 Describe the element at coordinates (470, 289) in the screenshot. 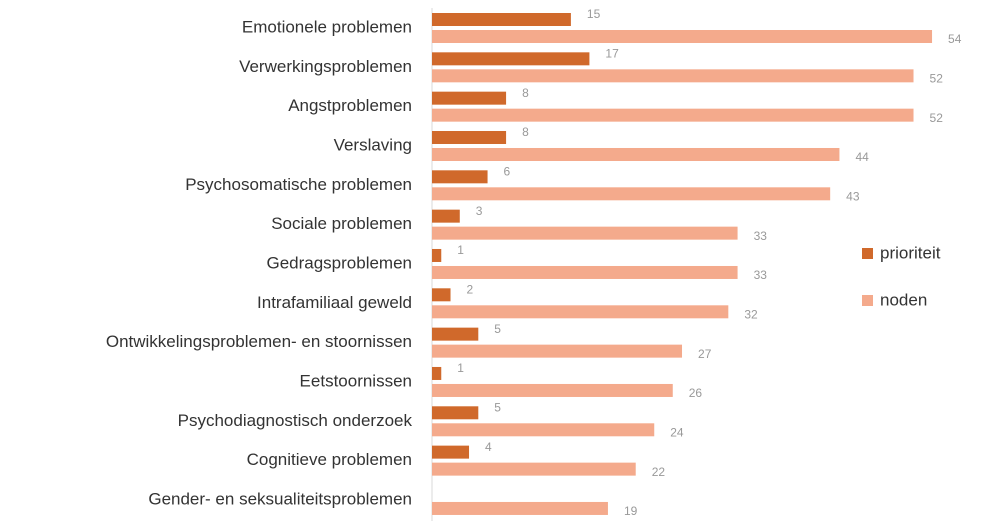

I see `value-label: 2` at that location.